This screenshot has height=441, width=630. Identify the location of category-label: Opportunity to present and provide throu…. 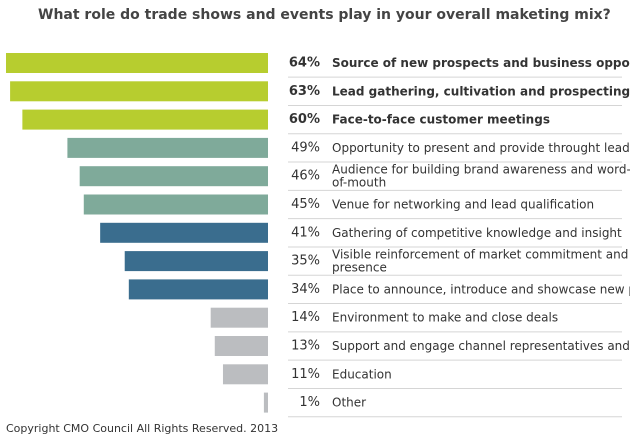
(481, 147).